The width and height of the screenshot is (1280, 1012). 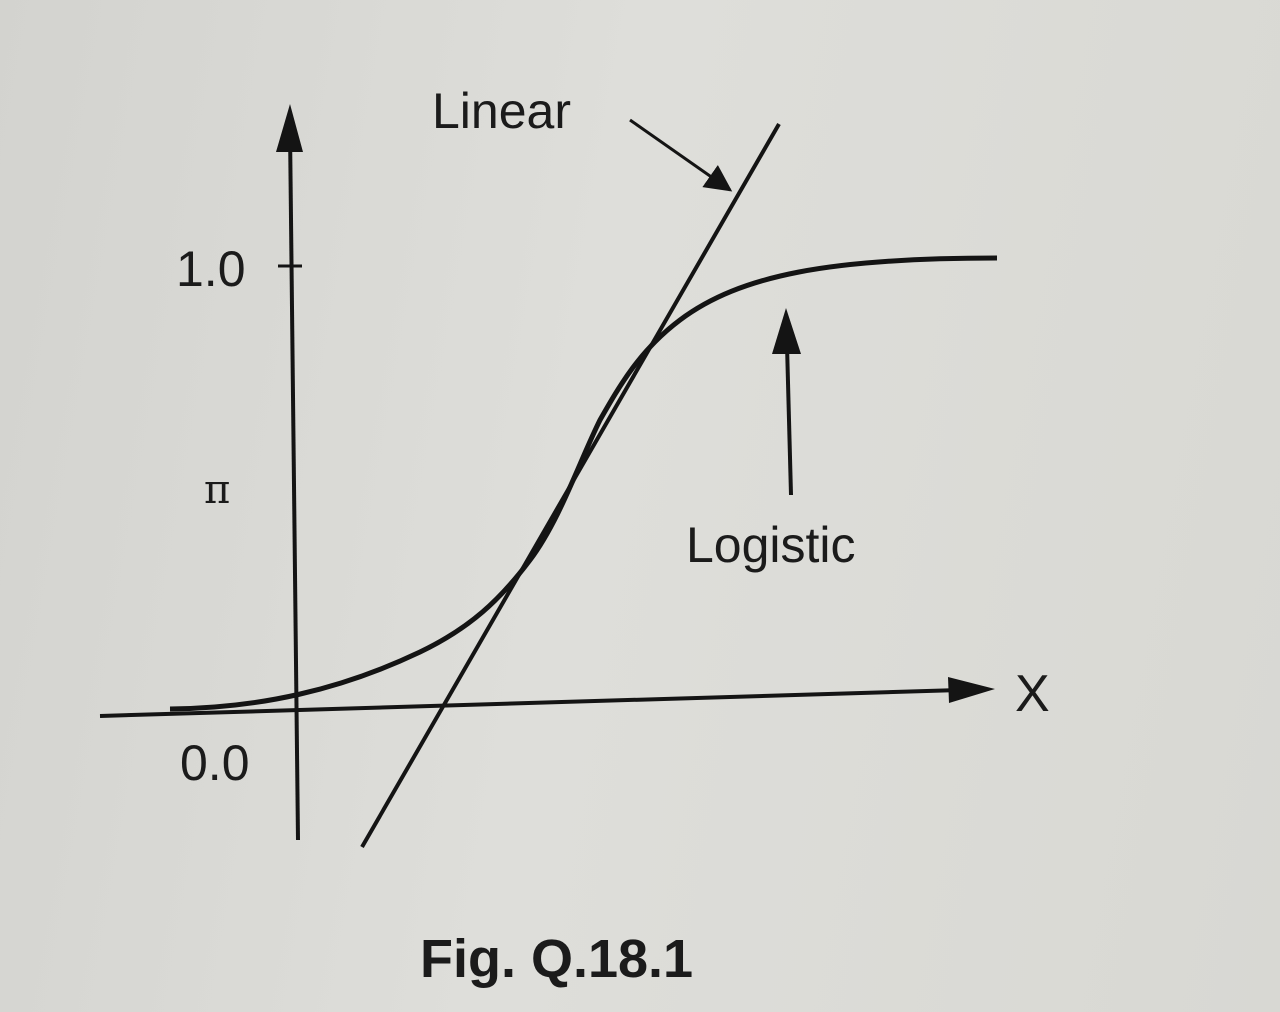 What do you see at coordinates (530, 703) in the screenshot?
I see `x-axis-line` at bounding box center [530, 703].